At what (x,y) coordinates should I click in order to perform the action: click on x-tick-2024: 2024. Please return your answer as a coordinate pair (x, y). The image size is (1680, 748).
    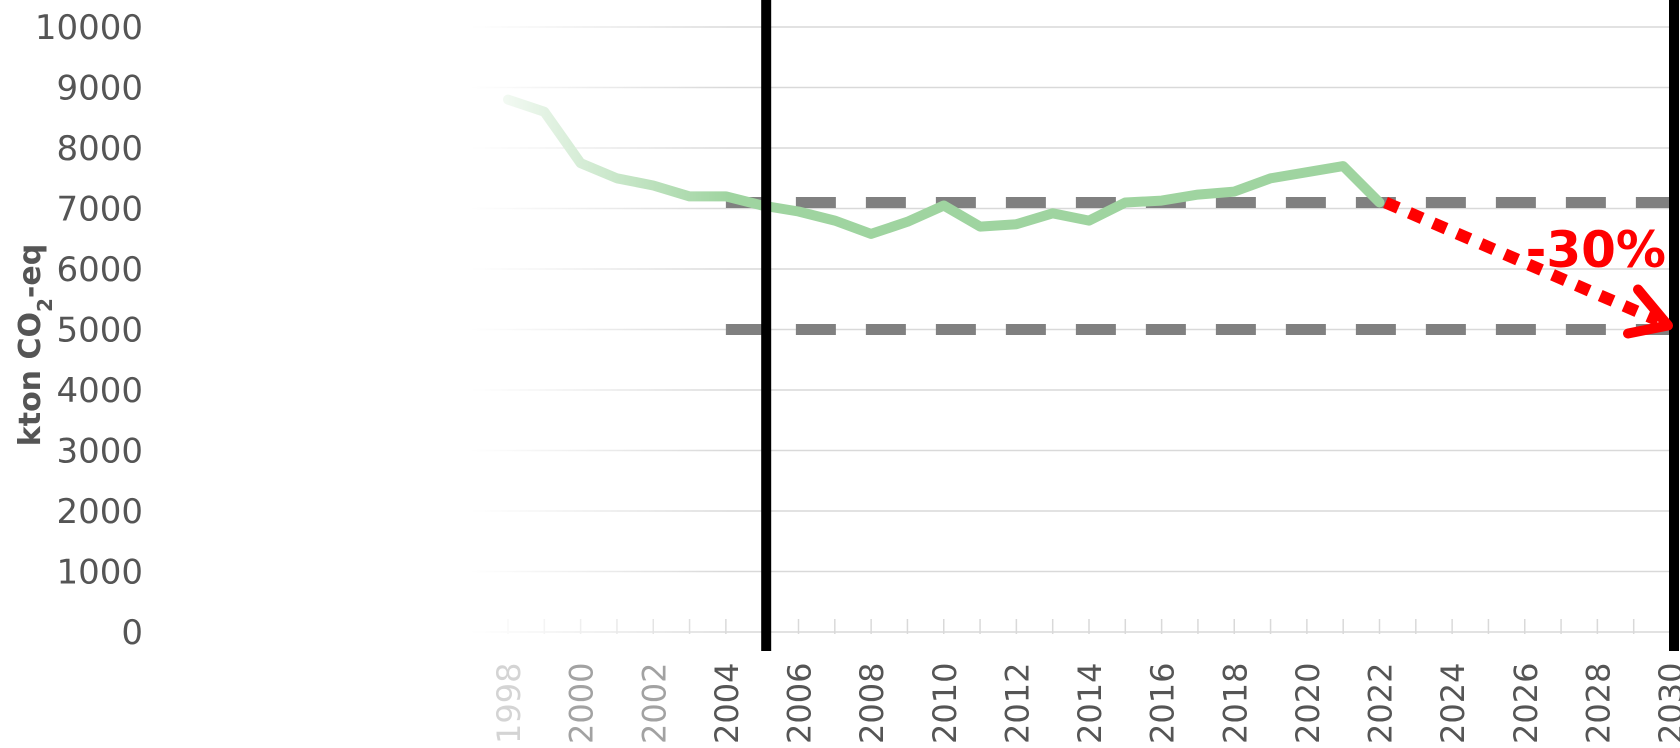
    Looking at the image, I should click on (1453, 703).